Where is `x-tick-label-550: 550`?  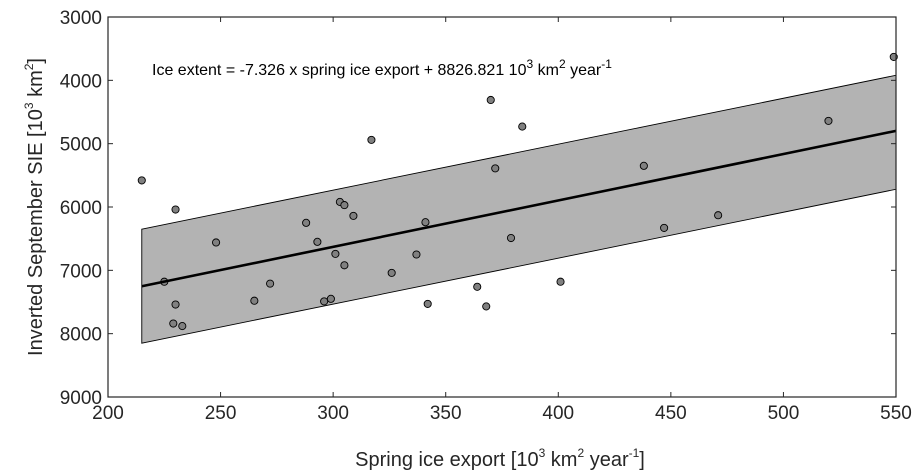
x-tick-label-550: 550 is located at coordinates (896, 413).